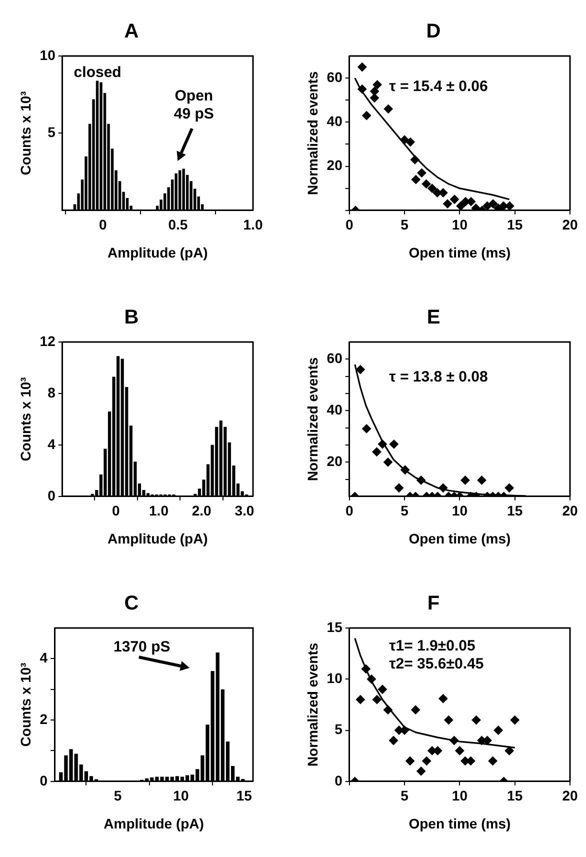 This screenshot has width=586, height=857. What do you see at coordinates (438, 377) in the screenshot?
I see `annotation: τ = 13.8 ± 0.08` at bounding box center [438, 377].